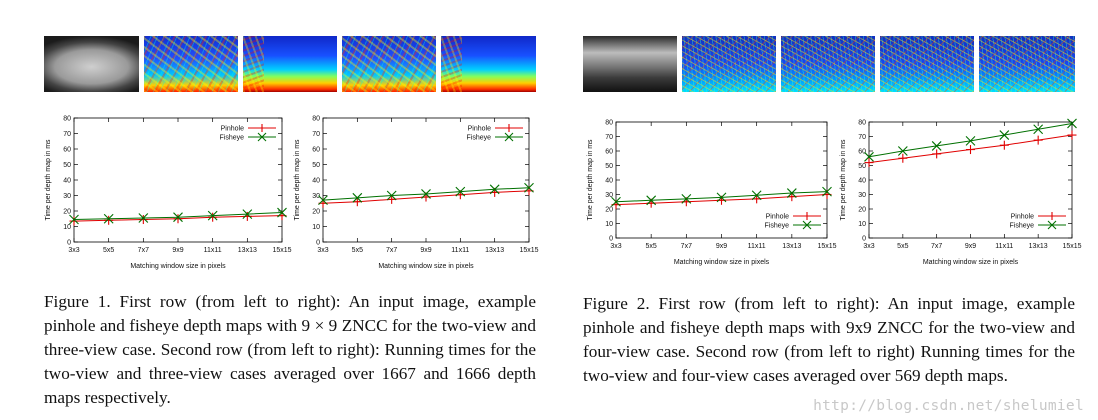 This screenshot has height=420, width=1098. I want to click on y-axis-label: Time per depth map in ms, so click(48, 180).